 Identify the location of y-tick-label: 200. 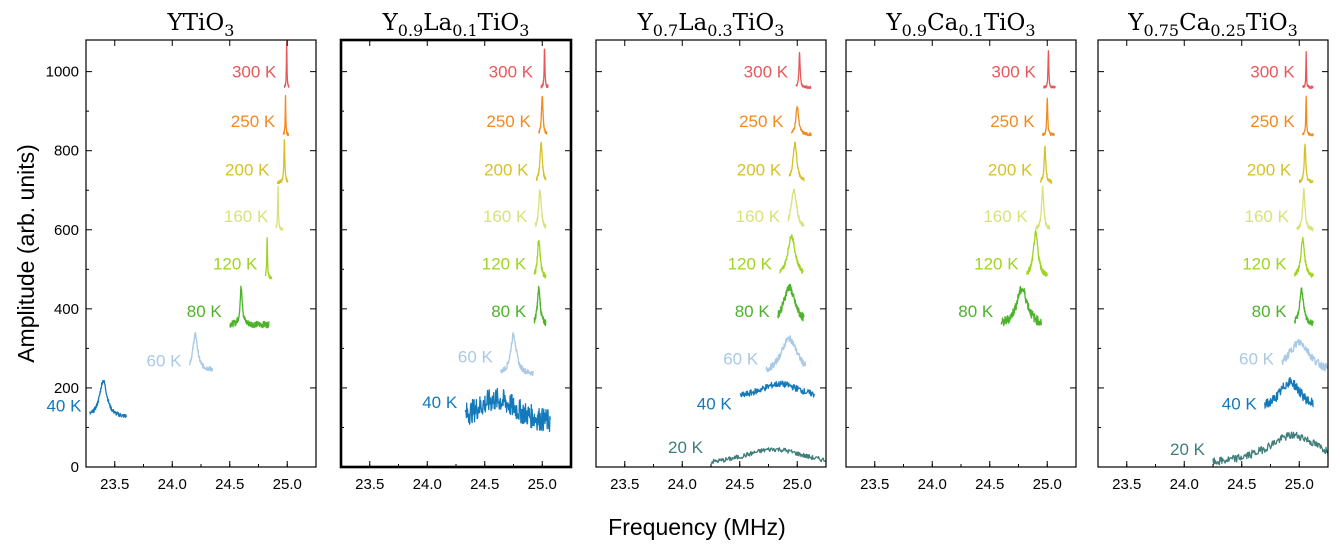
(66, 388).